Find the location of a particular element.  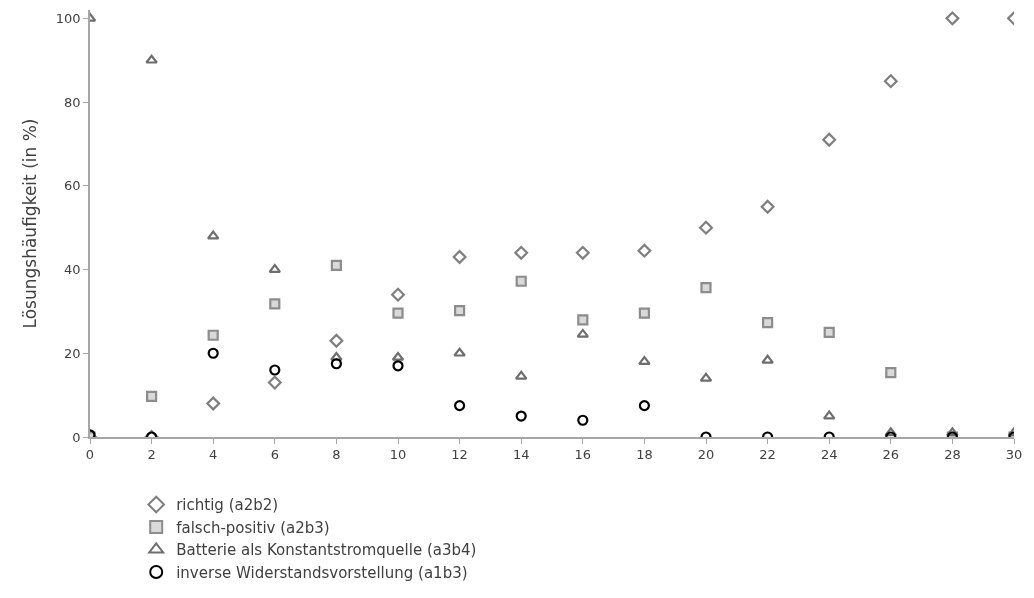

x-tick-label: 20 is located at coordinates (706, 455).